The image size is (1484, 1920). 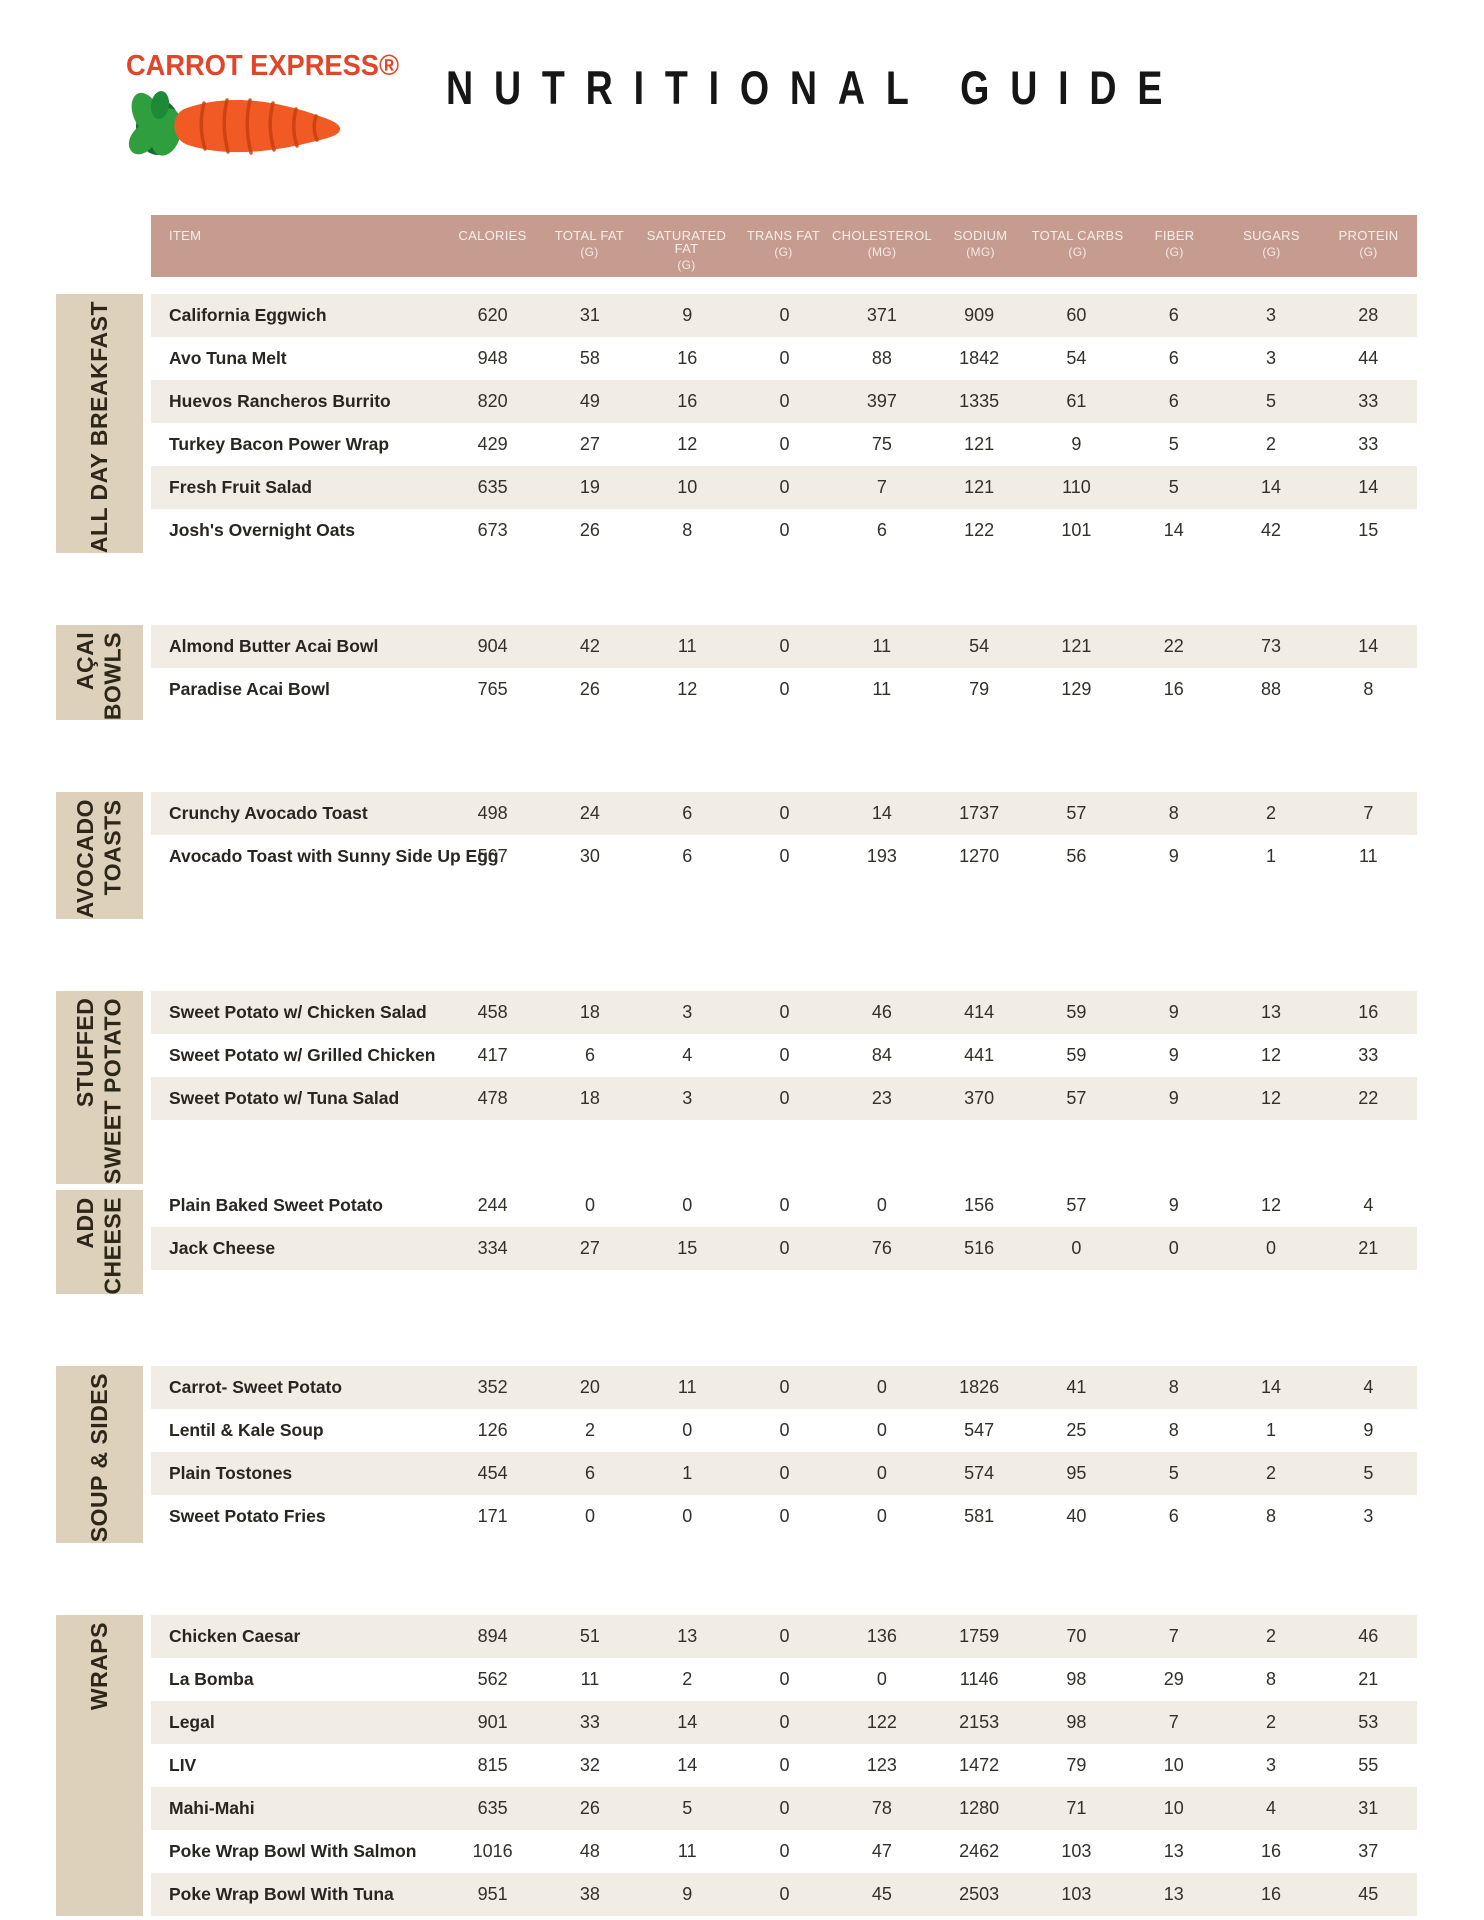 I want to click on cell-sugars: 73, so click(x=1271, y=646).